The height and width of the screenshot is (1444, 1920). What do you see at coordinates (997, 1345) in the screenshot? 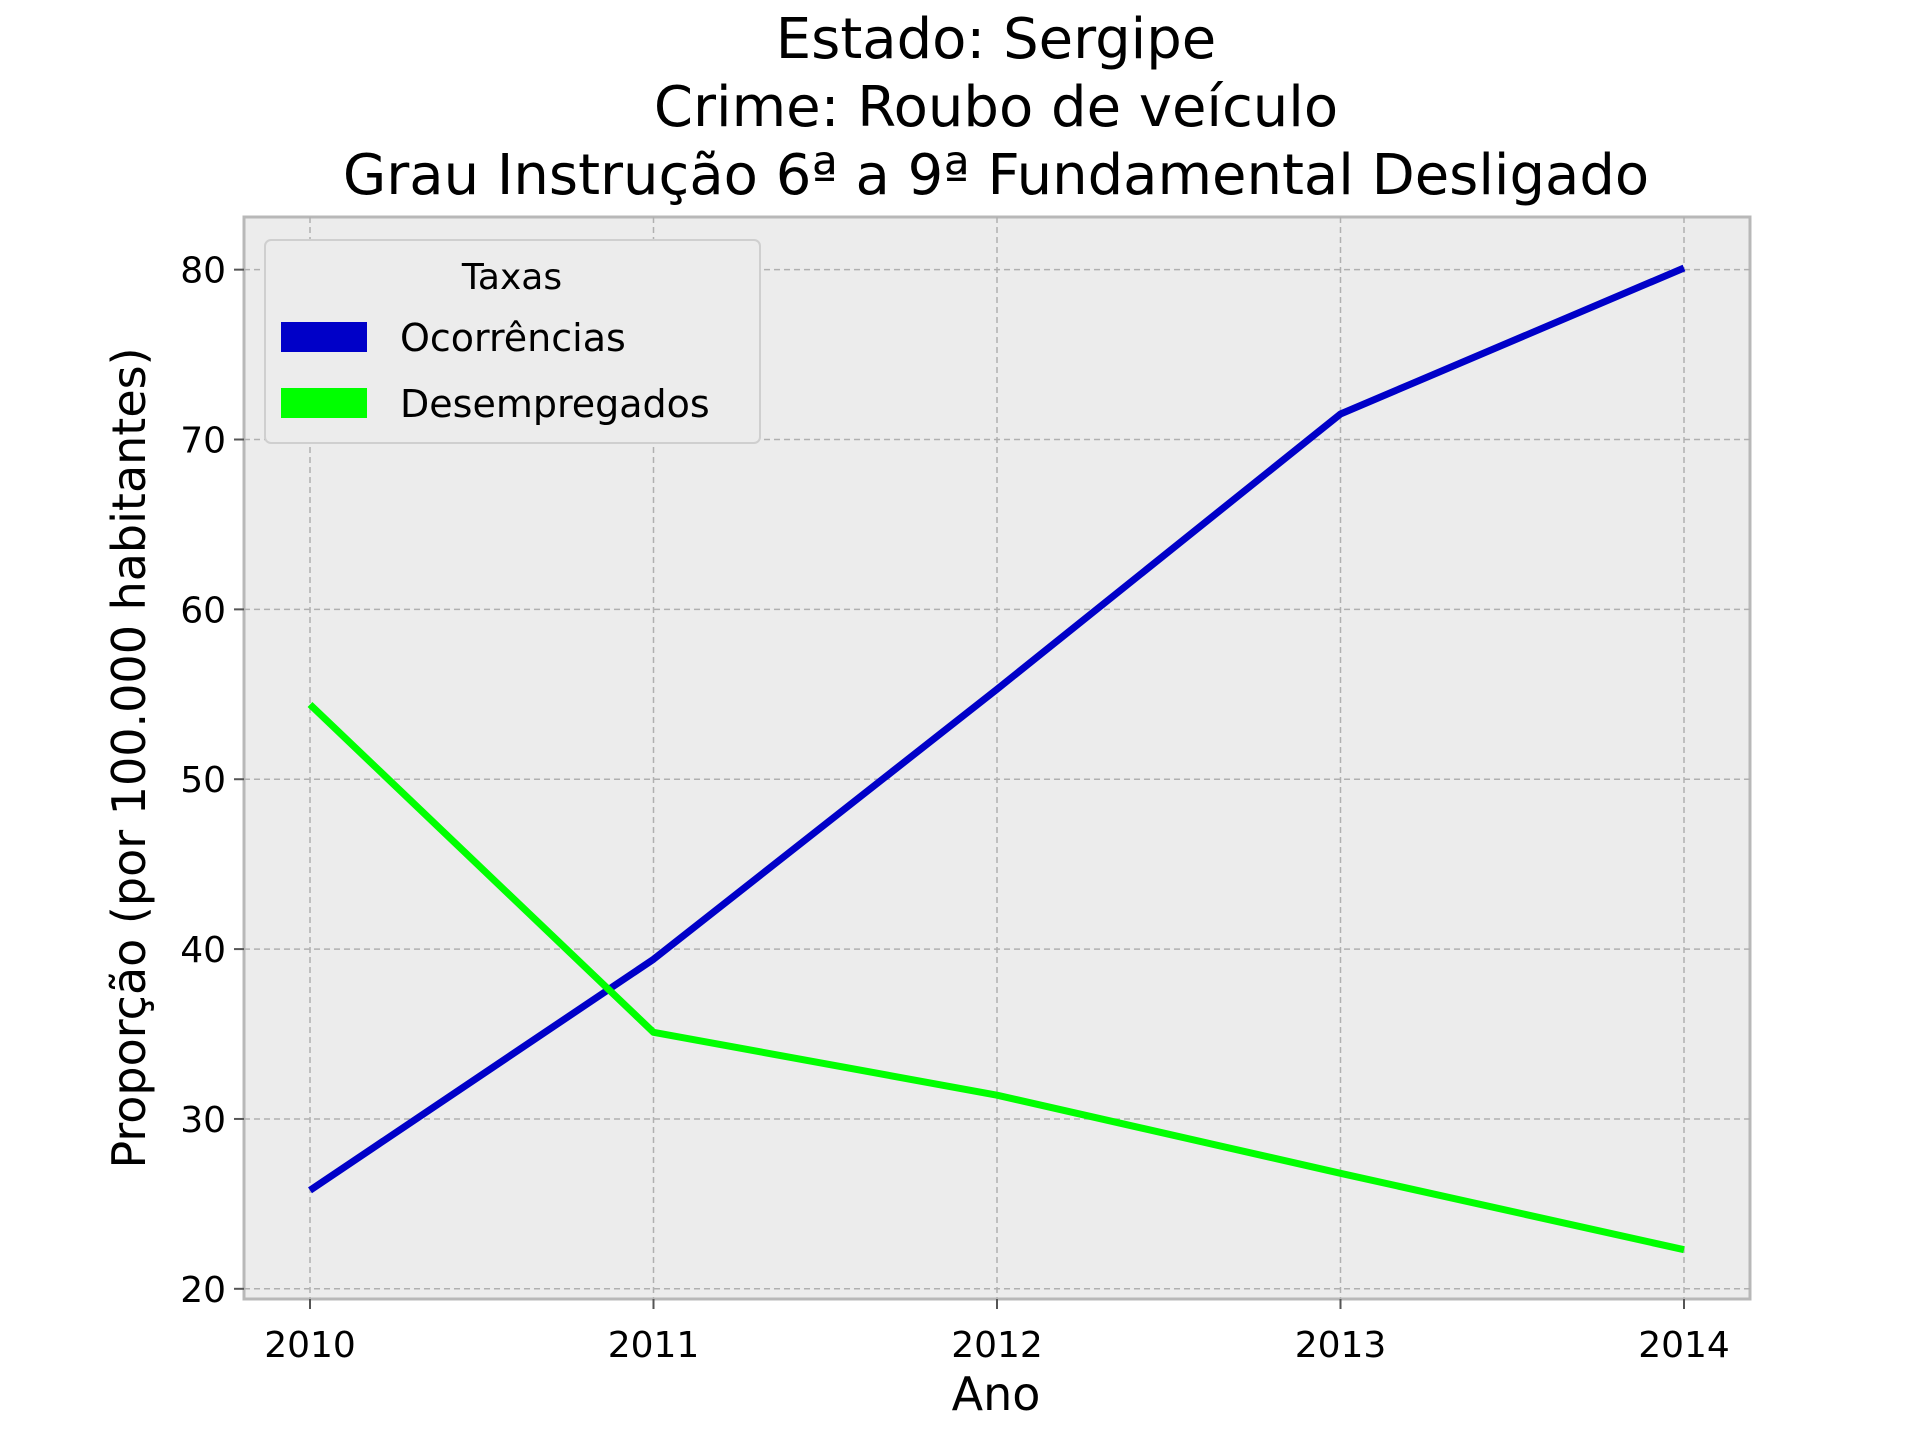
I see `x-tick-label: 2012` at bounding box center [997, 1345].